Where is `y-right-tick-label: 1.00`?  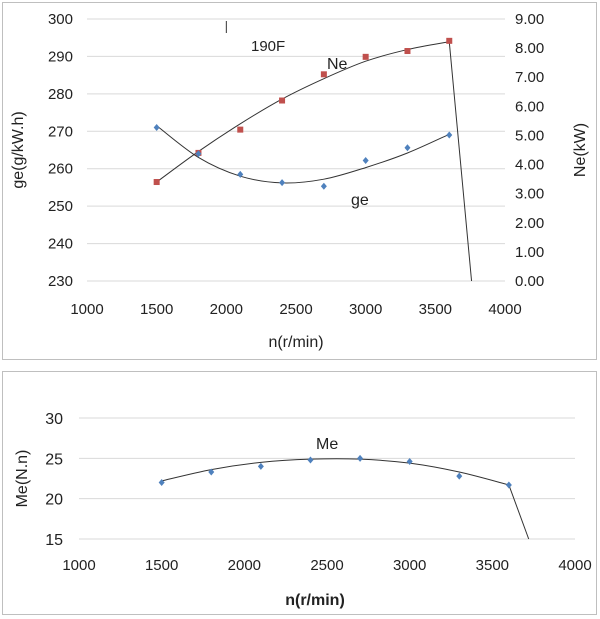
y-right-tick-label: 1.00 is located at coordinates (529, 252).